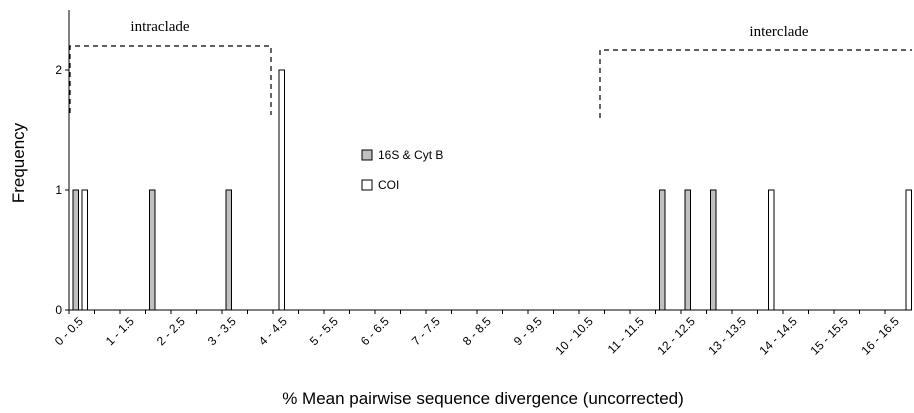 The image size is (914, 413). What do you see at coordinates (407, 171) in the screenshot?
I see `legend: 16S & Cyt B COI` at bounding box center [407, 171].